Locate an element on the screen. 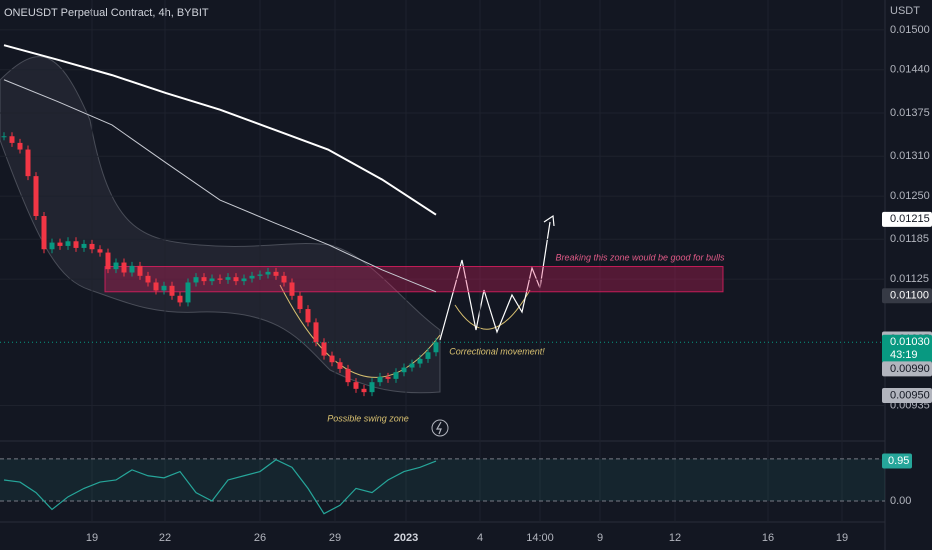 The image size is (932, 550). x-tick-label: 29 is located at coordinates (335, 538).